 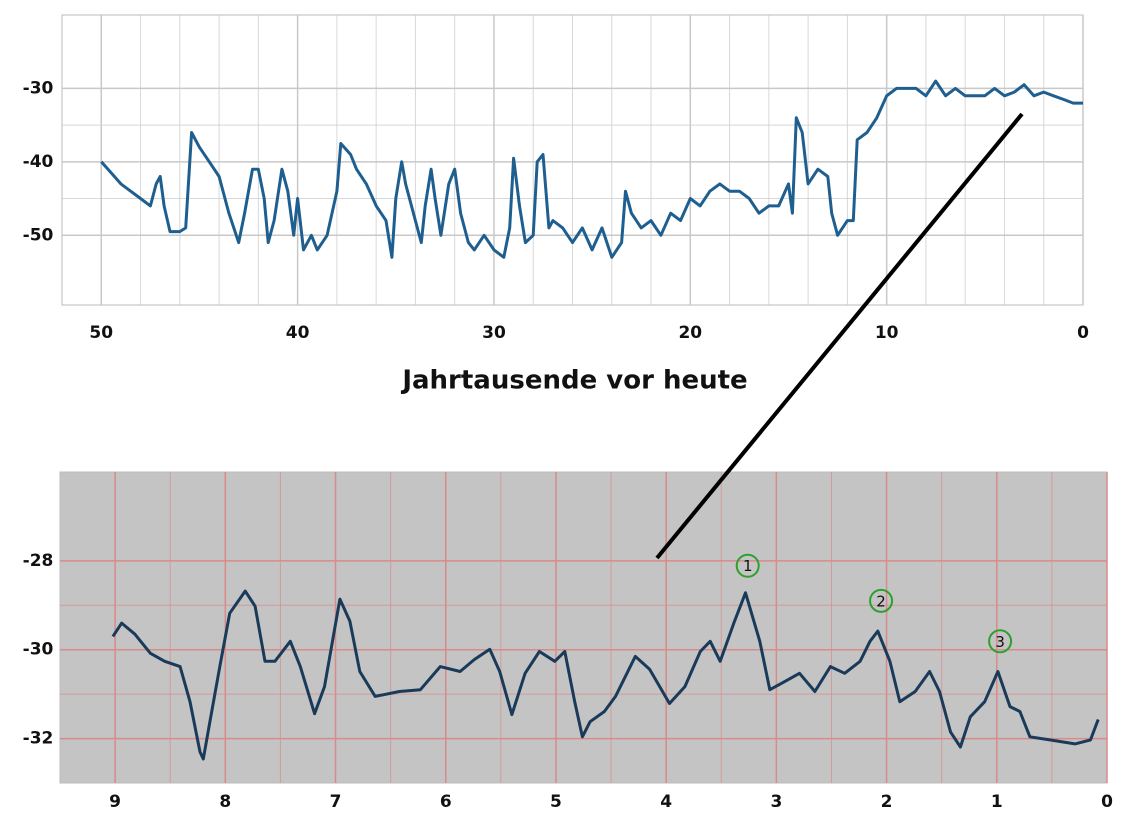 I want to click on x-tick-label: 40, so click(x=298, y=333).